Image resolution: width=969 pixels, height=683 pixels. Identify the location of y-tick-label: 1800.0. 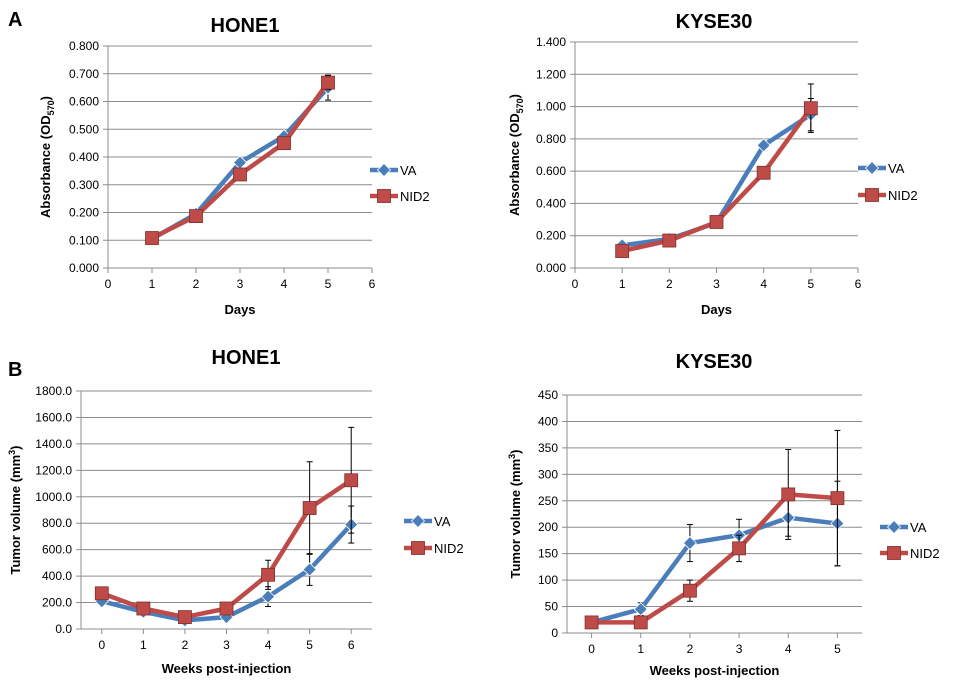
(53, 391).